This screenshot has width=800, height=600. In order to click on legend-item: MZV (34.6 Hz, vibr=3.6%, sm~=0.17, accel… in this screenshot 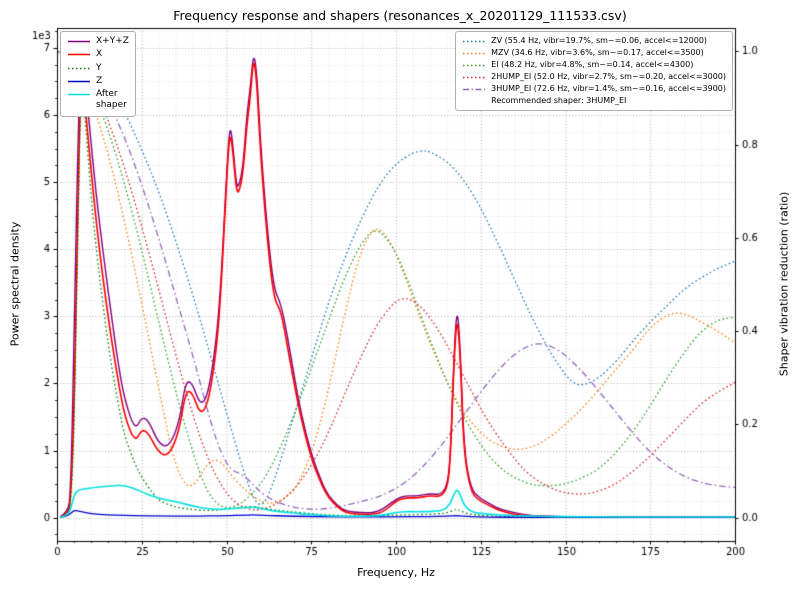, I will do `click(594, 53)`.